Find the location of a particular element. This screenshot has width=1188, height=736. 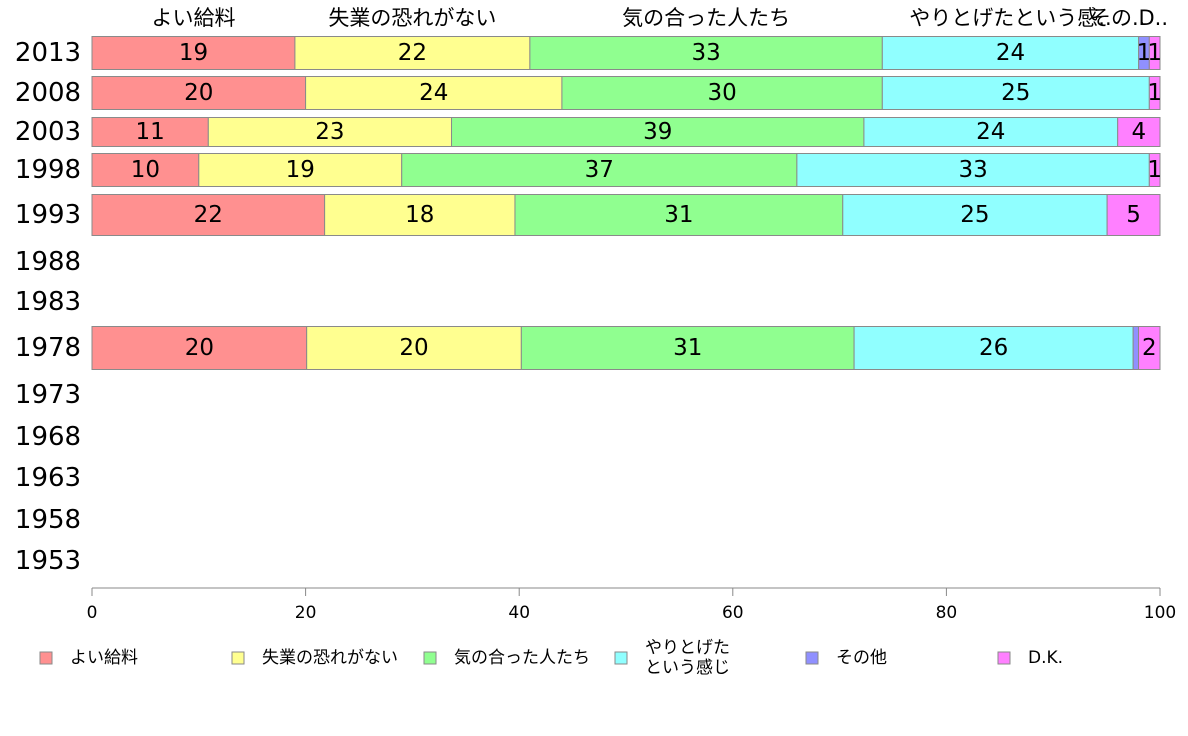

legend-label: D.K. is located at coordinates (1045, 658).